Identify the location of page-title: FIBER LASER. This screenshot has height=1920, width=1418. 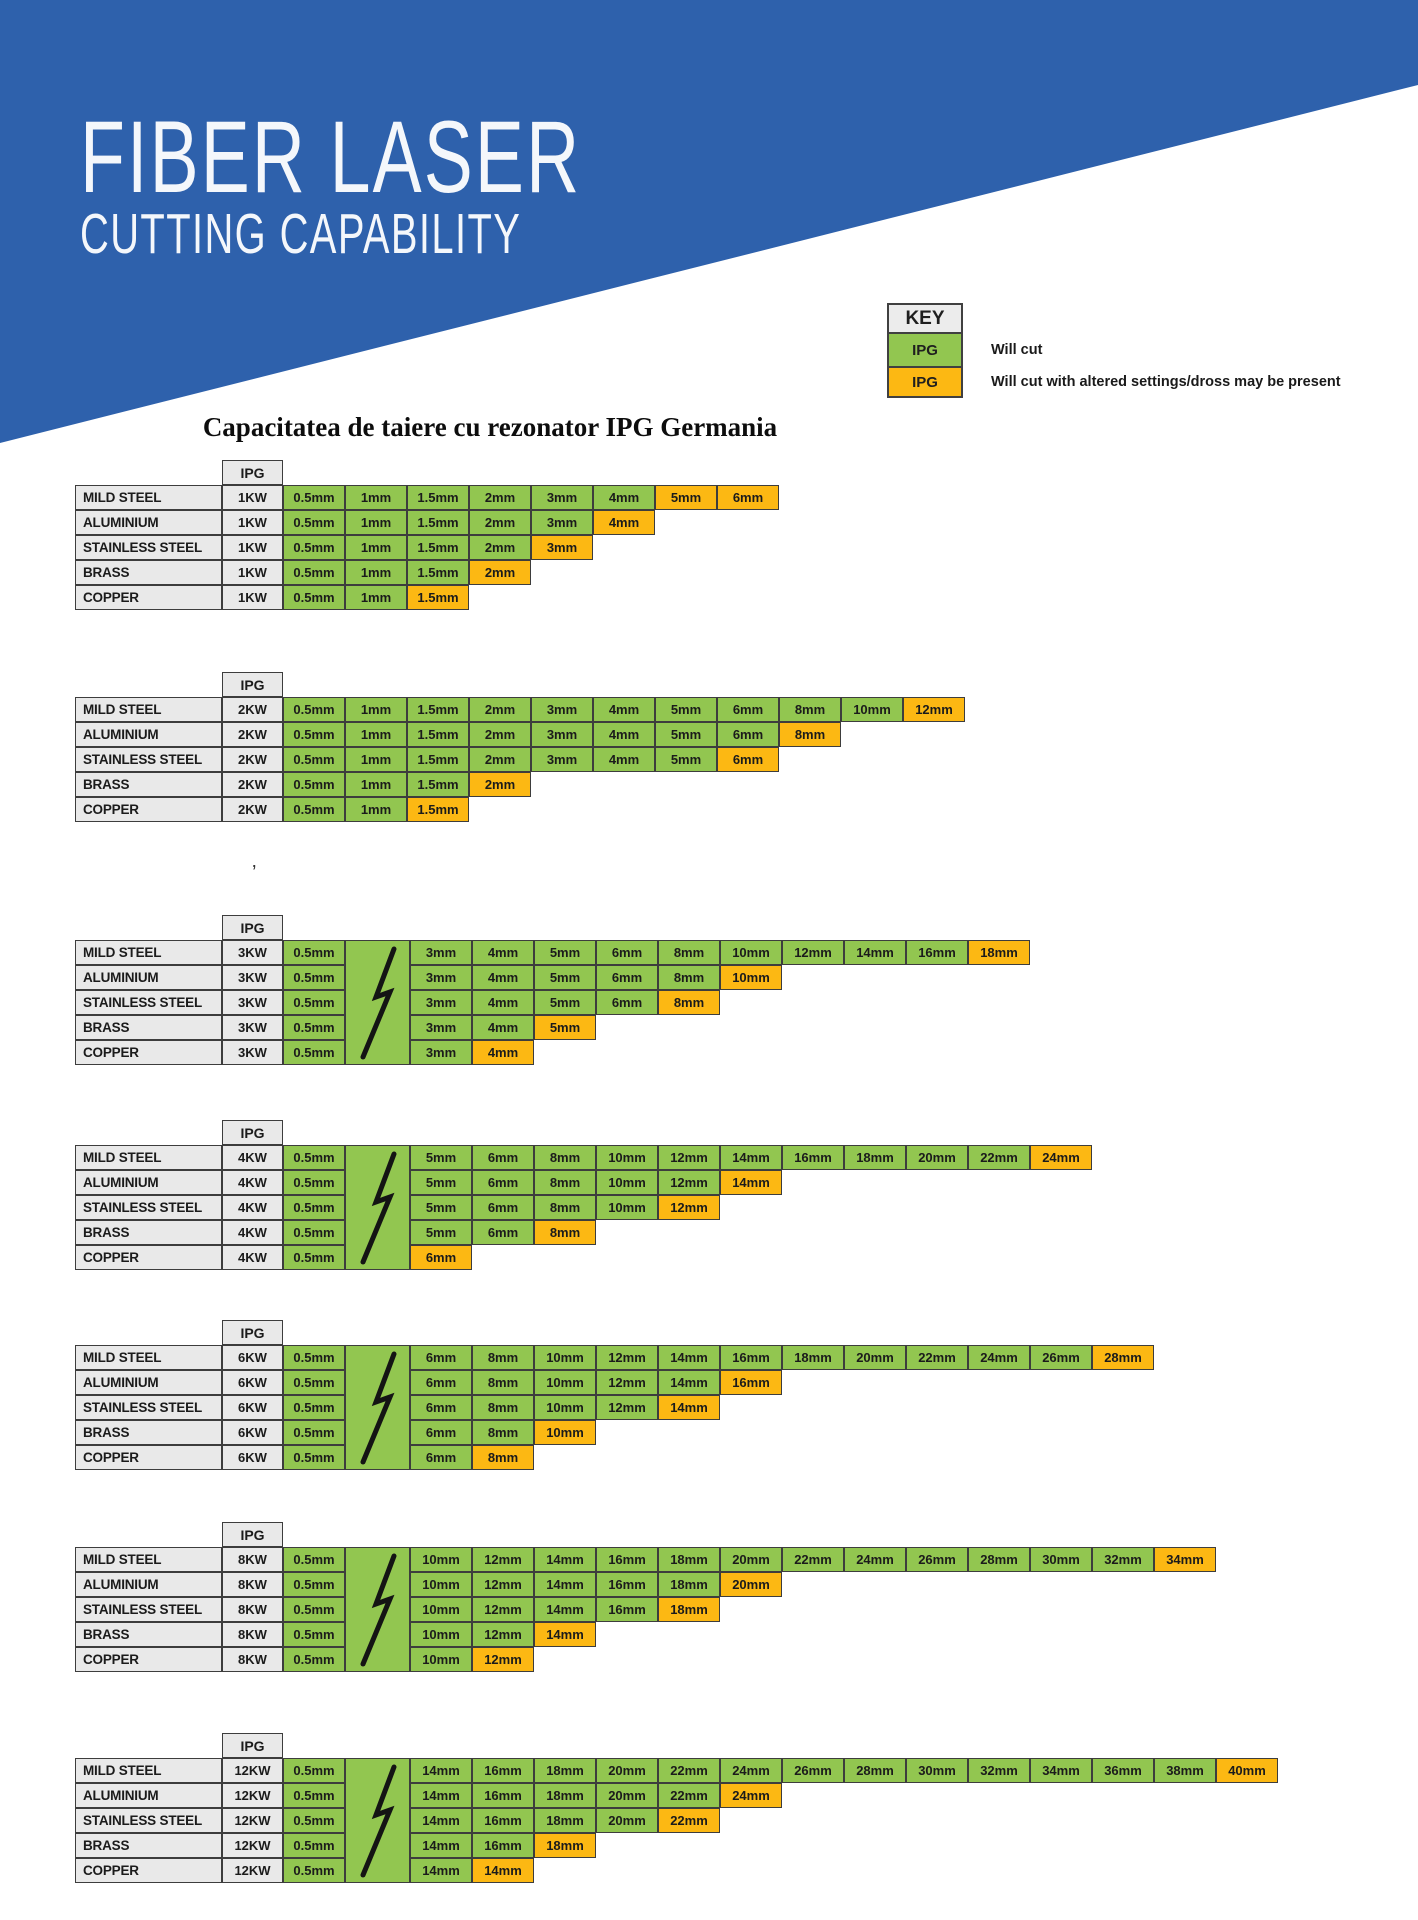
(331, 157).